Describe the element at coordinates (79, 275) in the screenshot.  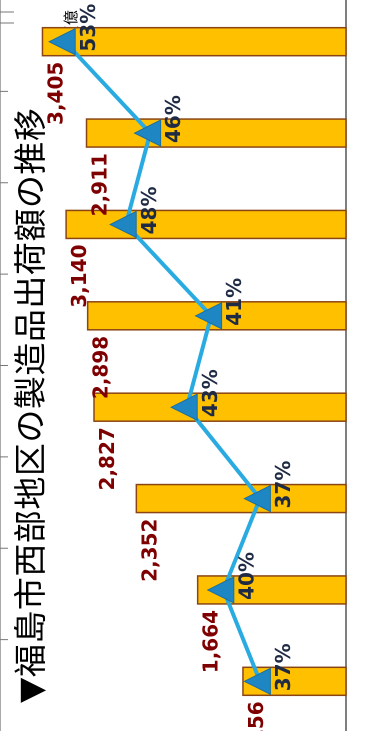
I see `value-label-6: 3,140` at that location.